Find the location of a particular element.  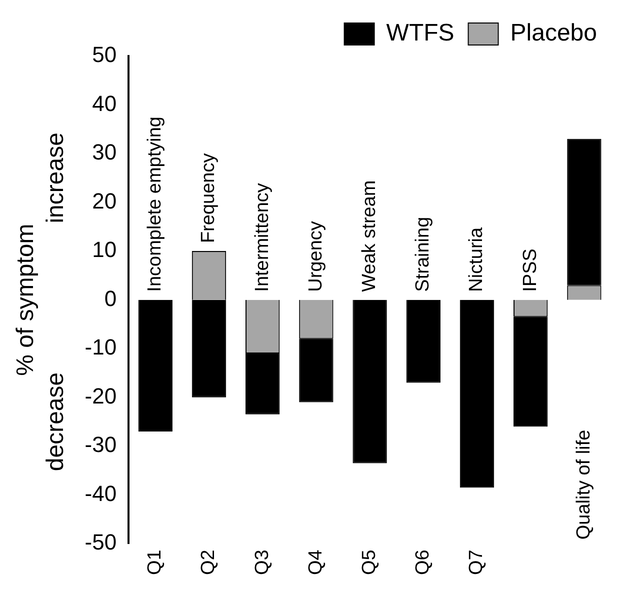

y-tick-label: -40 is located at coordinates (100, 493).